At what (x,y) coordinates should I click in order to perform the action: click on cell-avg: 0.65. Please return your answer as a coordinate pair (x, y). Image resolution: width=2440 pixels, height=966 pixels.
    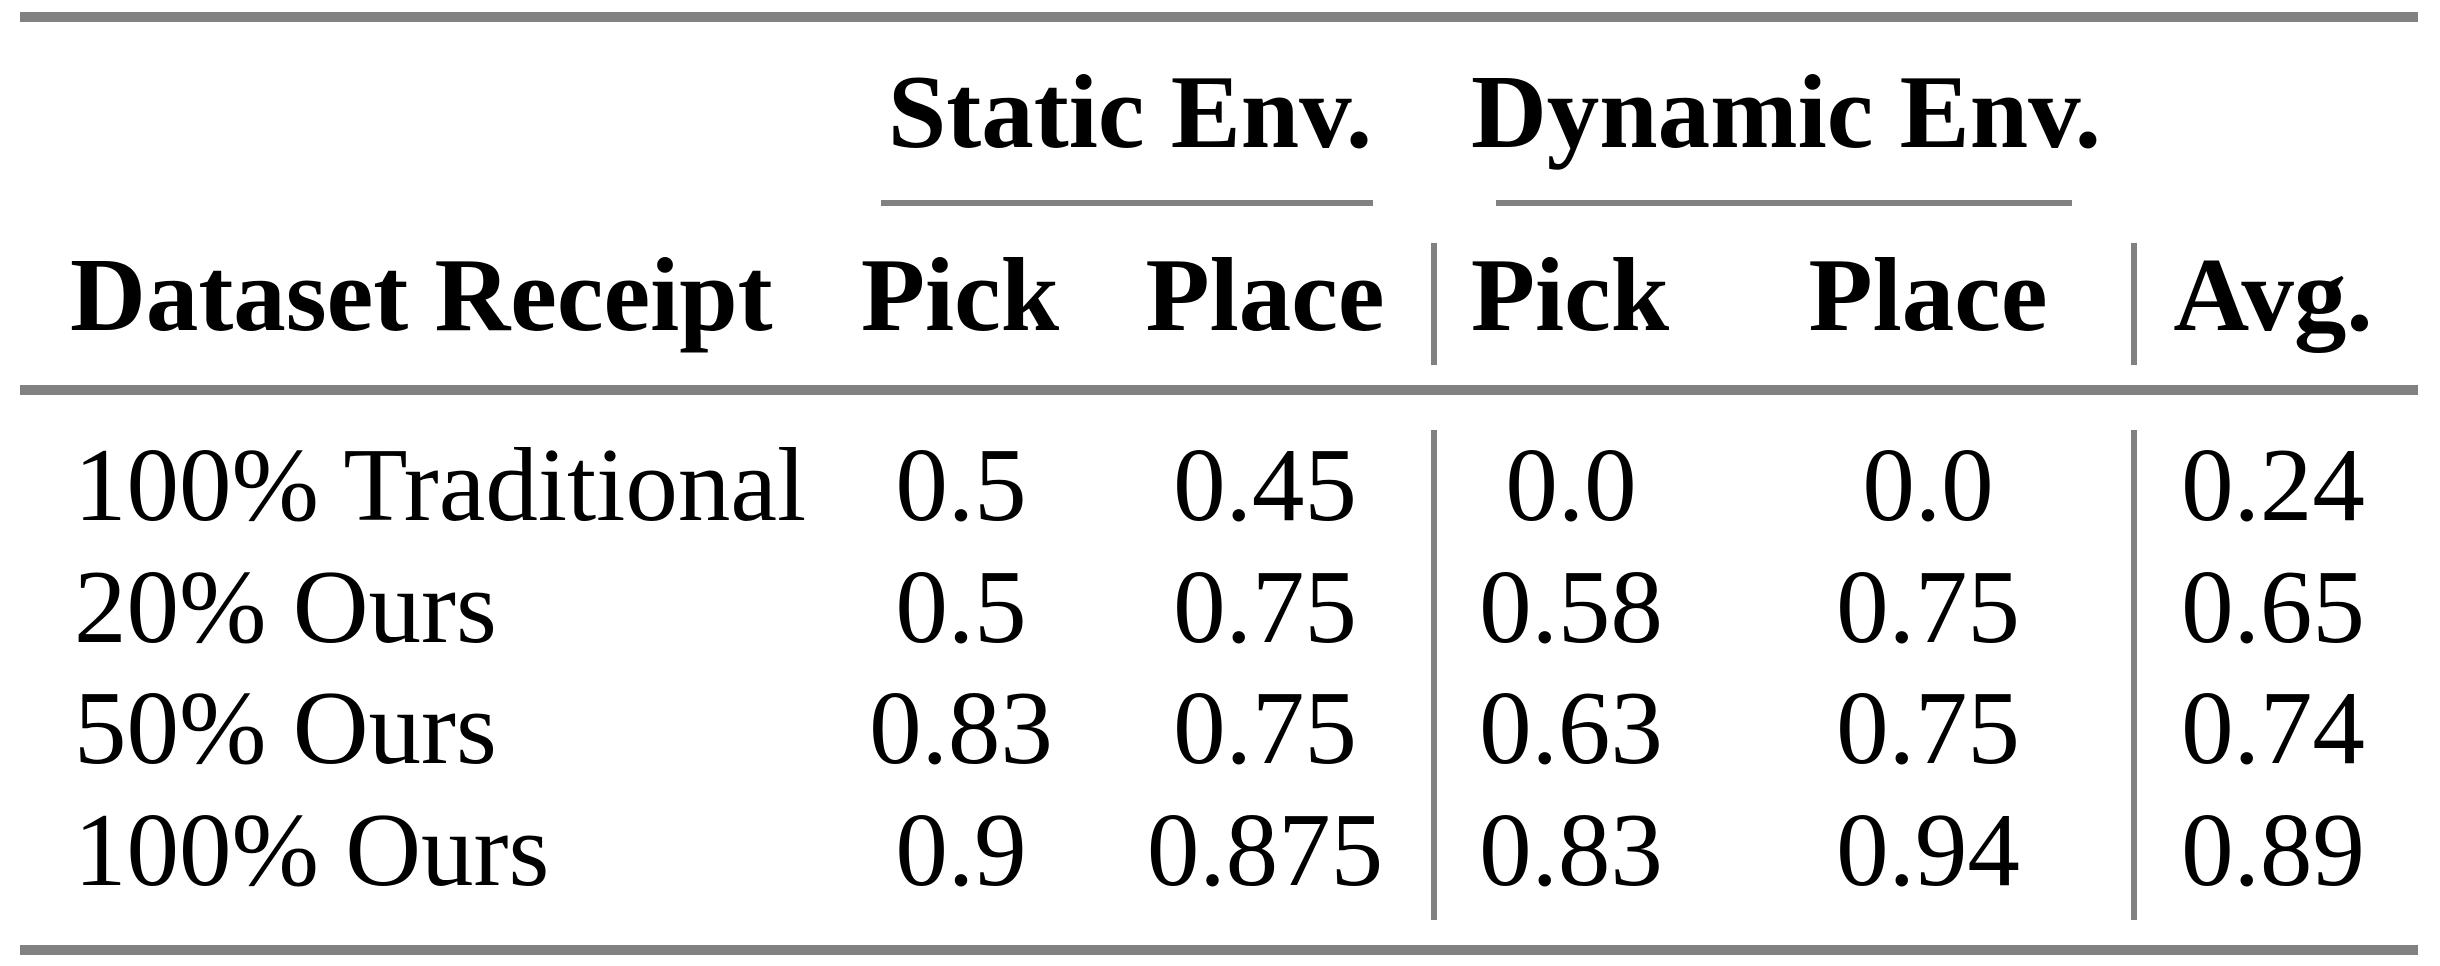
    Looking at the image, I should click on (2273, 606).